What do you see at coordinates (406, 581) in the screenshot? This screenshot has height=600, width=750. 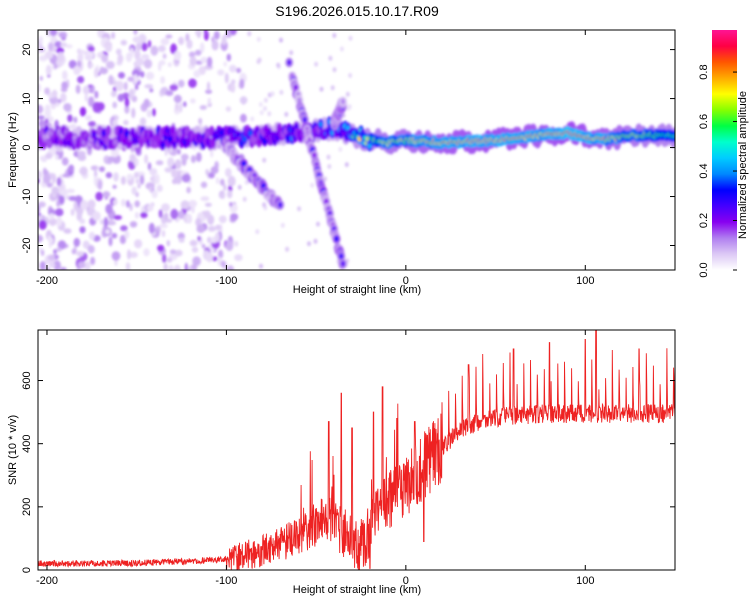 I see `x-tick-label: 0` at bounding box center [406, 581].